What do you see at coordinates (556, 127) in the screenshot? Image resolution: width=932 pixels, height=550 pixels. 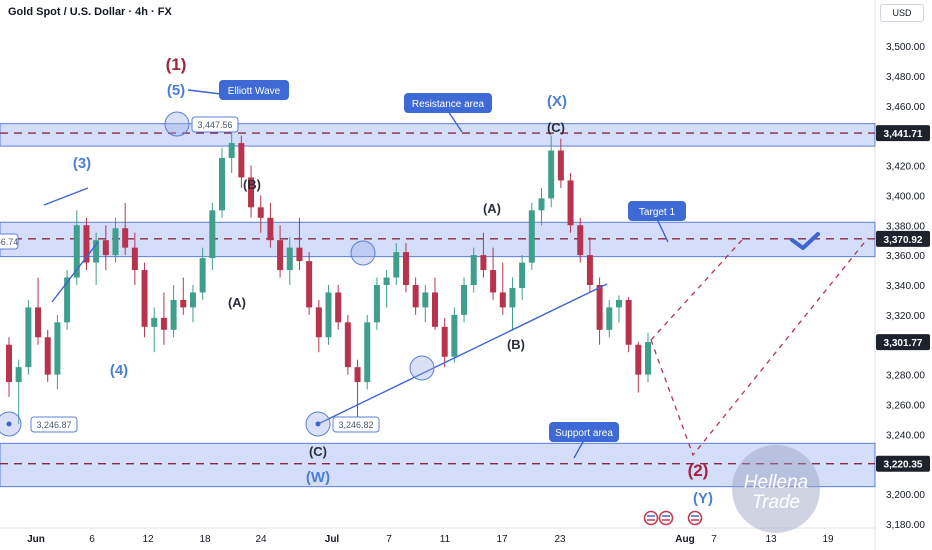 I see `wave-label-c-high: (C)` at bounding box center [556, 127].